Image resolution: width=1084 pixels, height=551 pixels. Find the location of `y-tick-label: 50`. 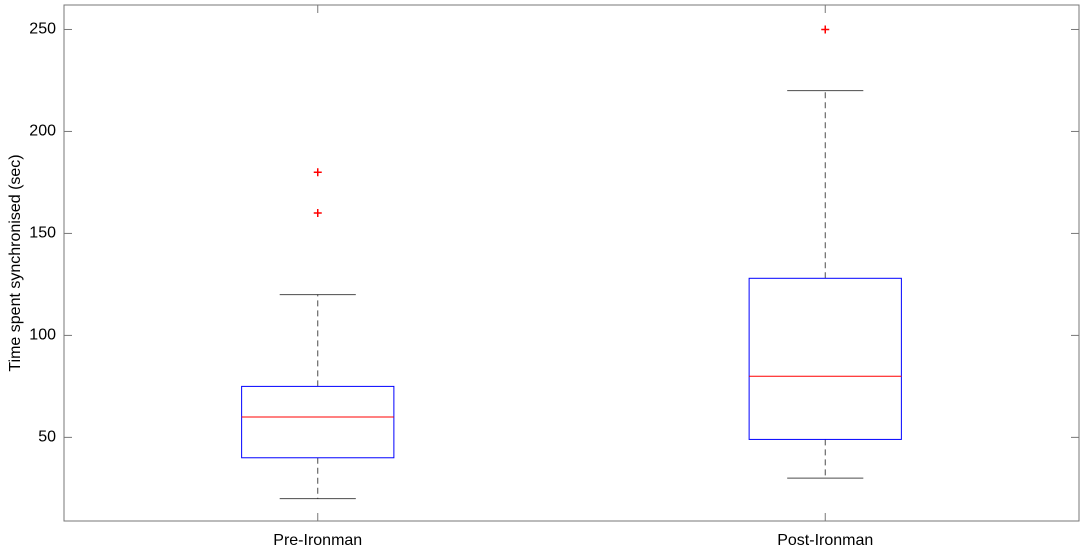

y-tick-label: 50 is located at coordinates (47, 437).